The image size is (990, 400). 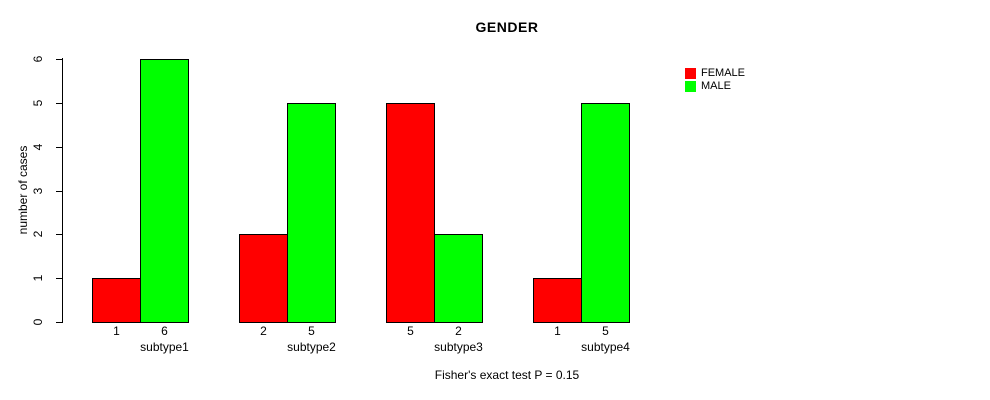 I want to click on category-label-subtype2: subtype2, so click(x=311, y=347).